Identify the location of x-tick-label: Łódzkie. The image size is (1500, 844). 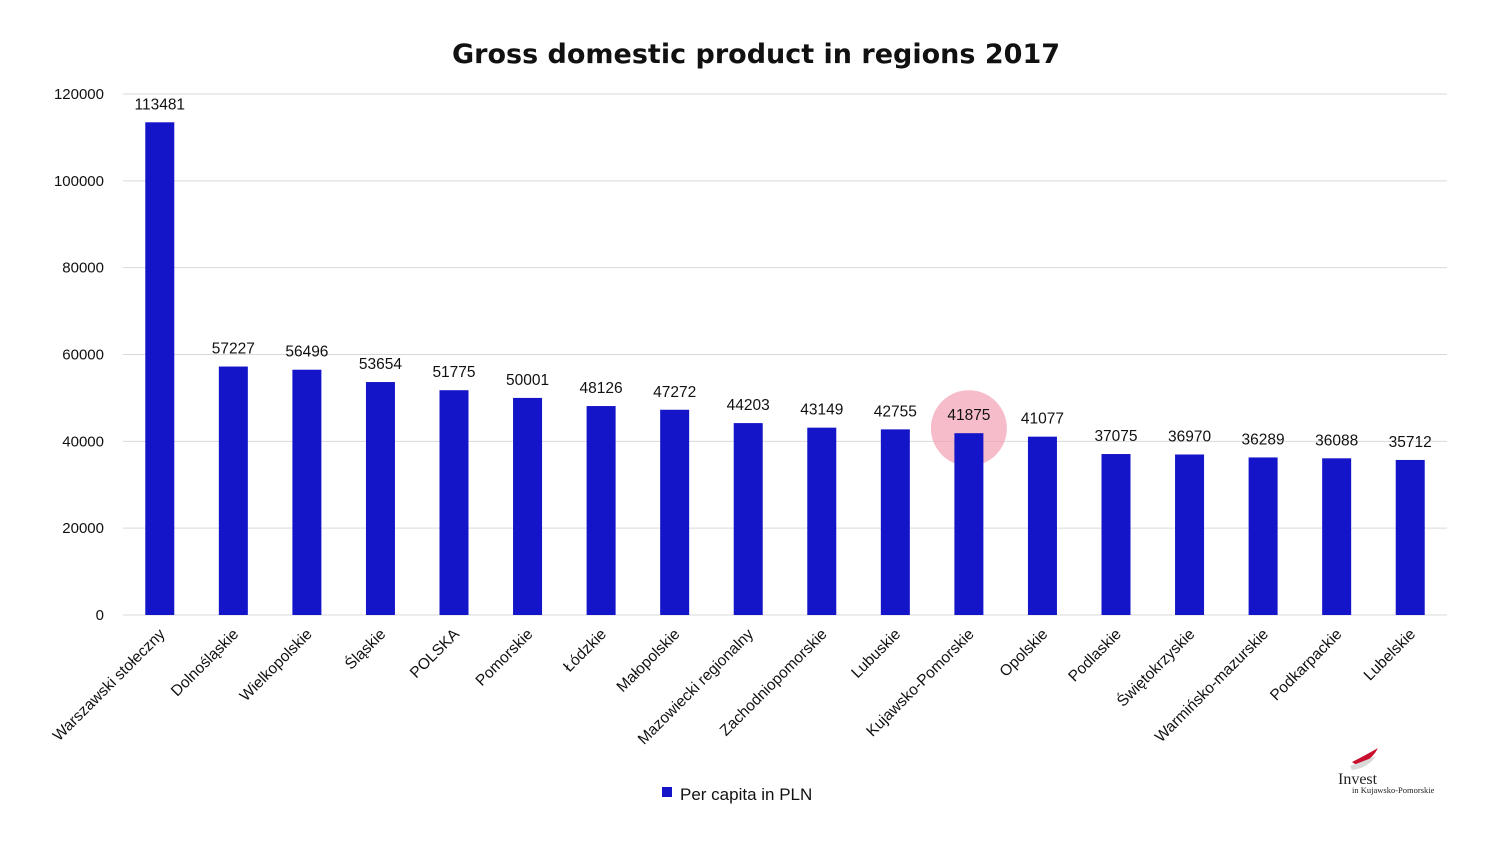
(585, 651).